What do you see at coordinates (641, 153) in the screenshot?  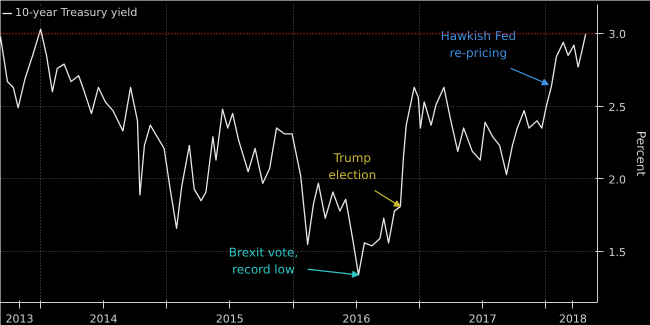 I see `y-axis-title: Percent` at bounding box center [641, 153].